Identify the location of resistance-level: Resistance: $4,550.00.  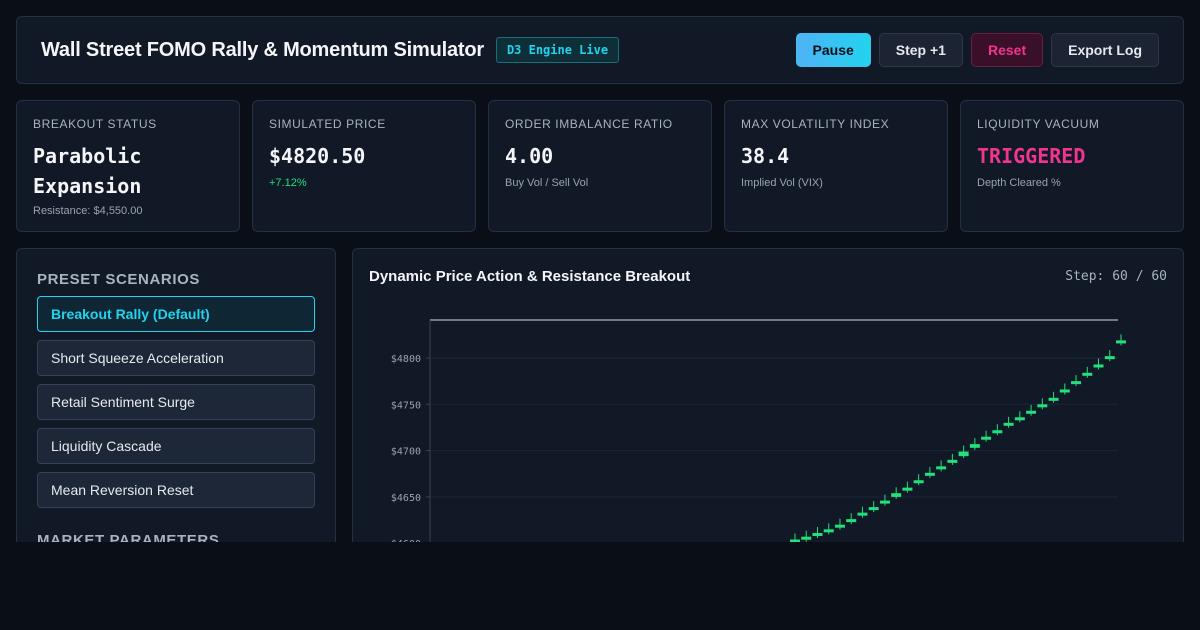
(88, 211).